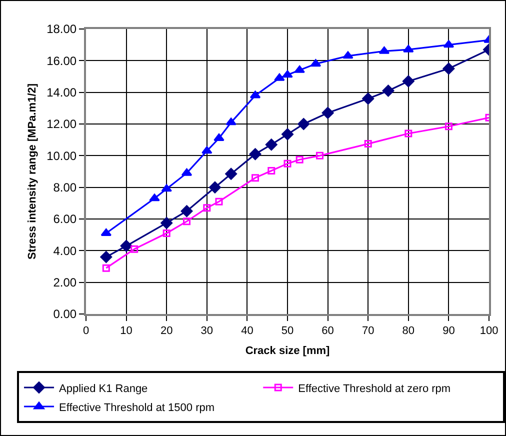 Image resolution: width=506 pixels, height=436 pixels. Describe the element at coordinates (448, 331) in the screenshot. I see `x-tick-label: 90` at that location.